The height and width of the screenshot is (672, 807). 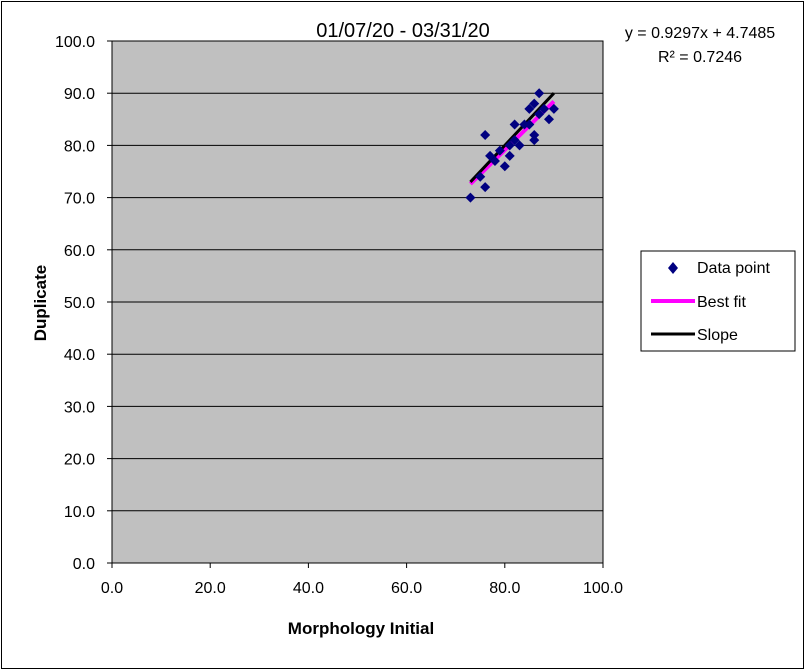 What do you see at coordinates (79, 355) in the screenshot?
I see `y-tick-label: 40.0` at bounding box center [79, 355].